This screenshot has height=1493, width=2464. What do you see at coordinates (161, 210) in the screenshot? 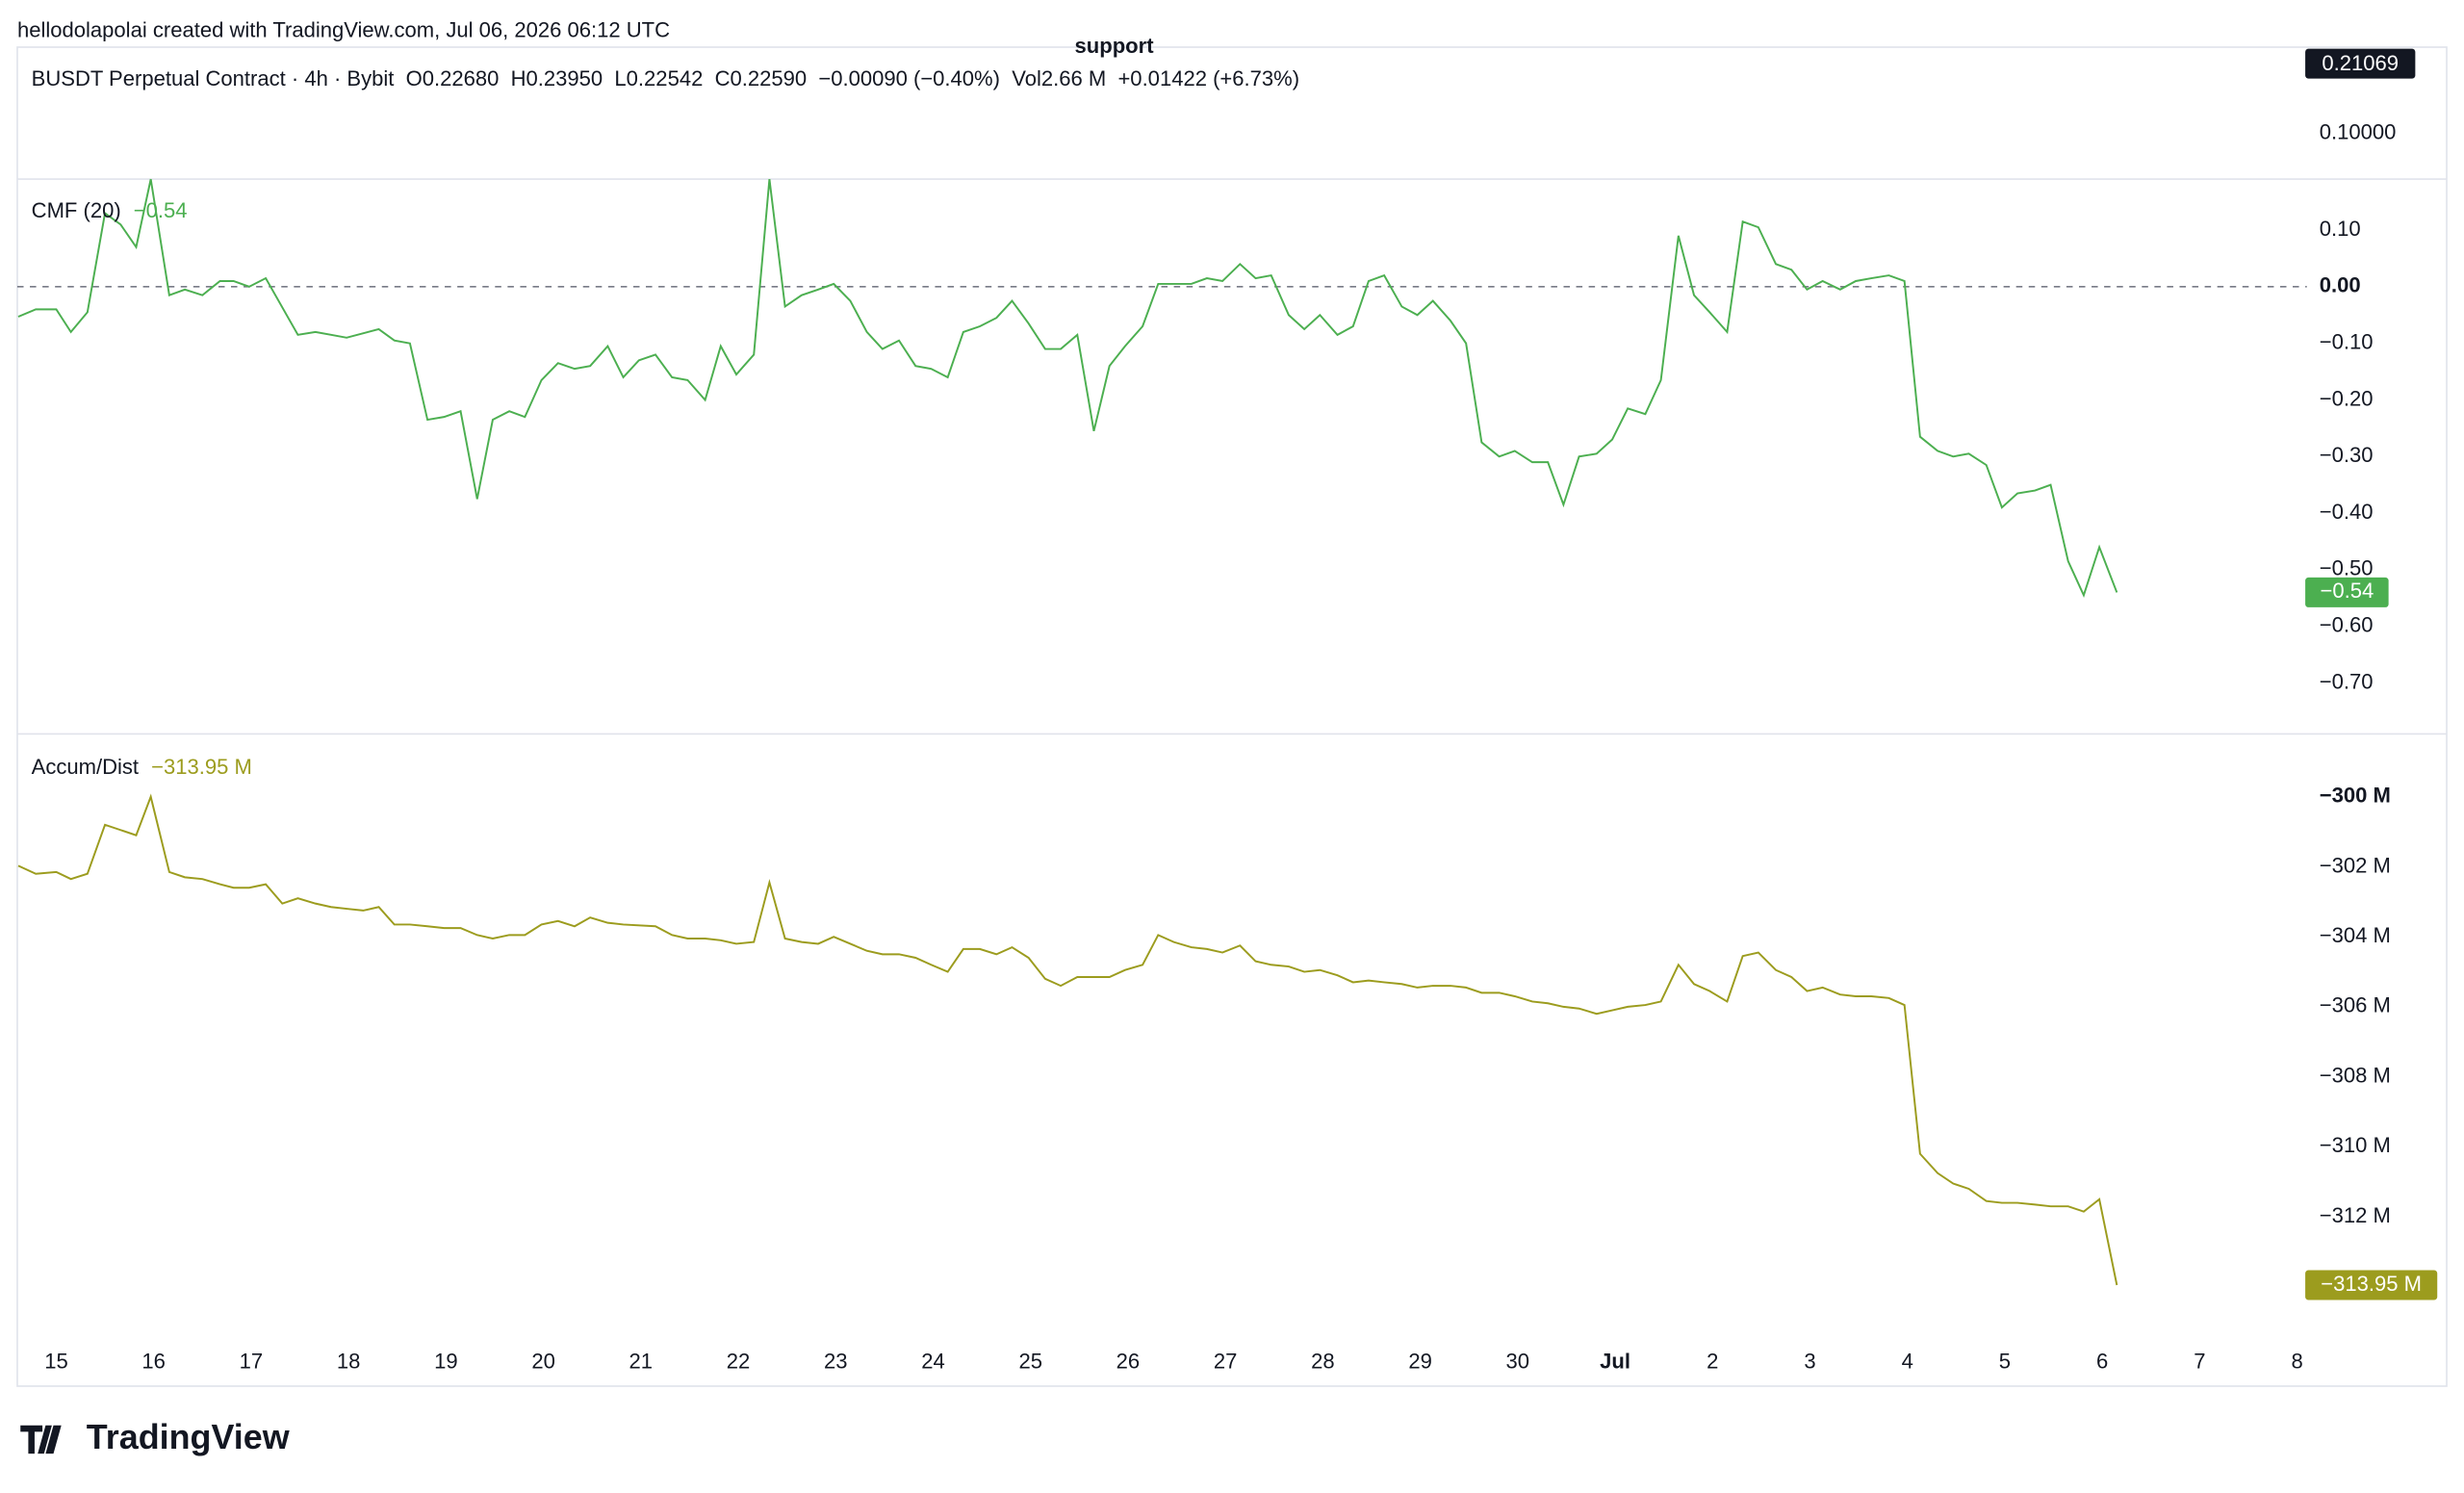
I see `legend-value: −0.54` at bounding box center [161, 210].